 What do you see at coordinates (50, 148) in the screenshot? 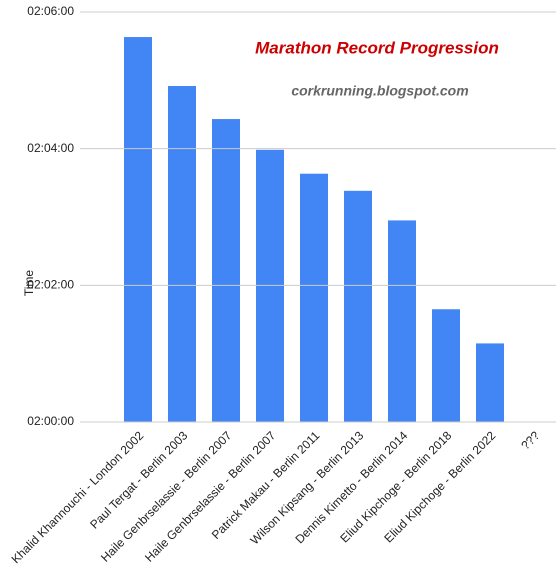
I see `y-tick-label: 02:04:00` at bounding box center [50, 148].